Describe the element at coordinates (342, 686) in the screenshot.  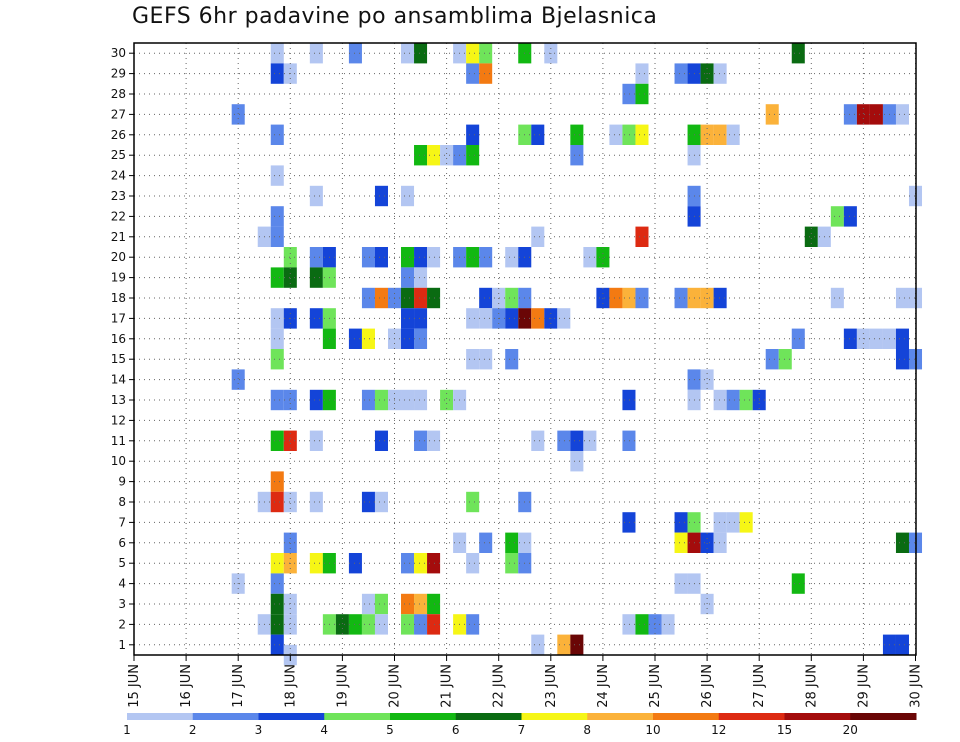
I see `x-tick-label: 19 JUN` at that location.